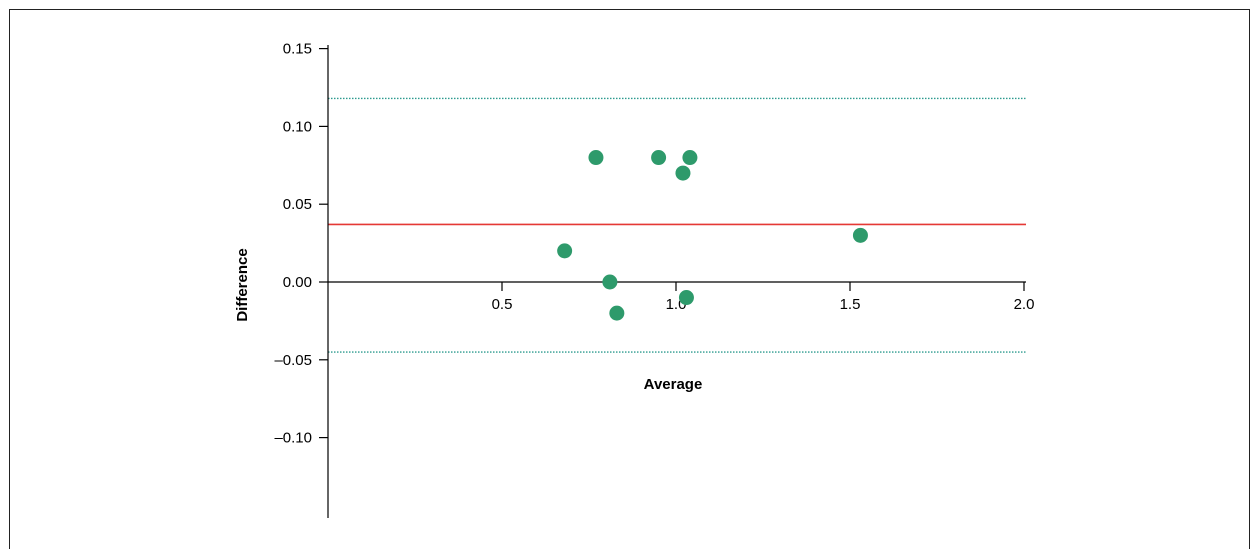  Describe the element at coordinates (293, 360) in the screenshot. I see `y-tick-label: –0.05` at that location.